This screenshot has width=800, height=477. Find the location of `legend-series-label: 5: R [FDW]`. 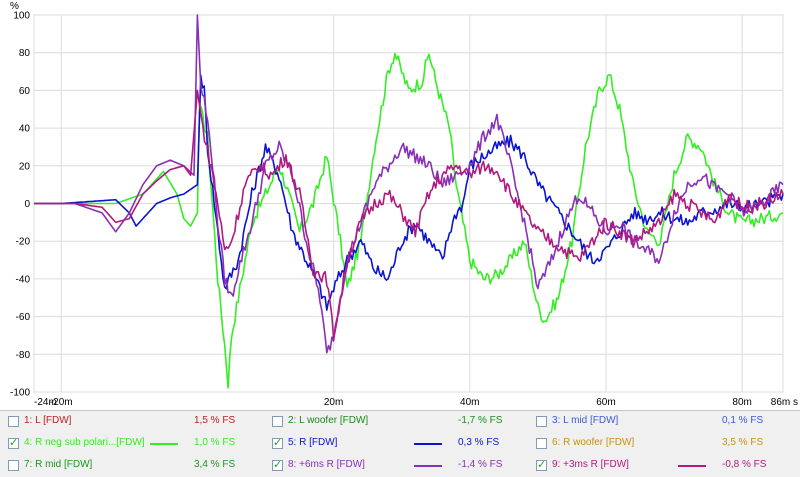

legend-series-label: 5: R [FDW] is located at coordinates (313, 442).